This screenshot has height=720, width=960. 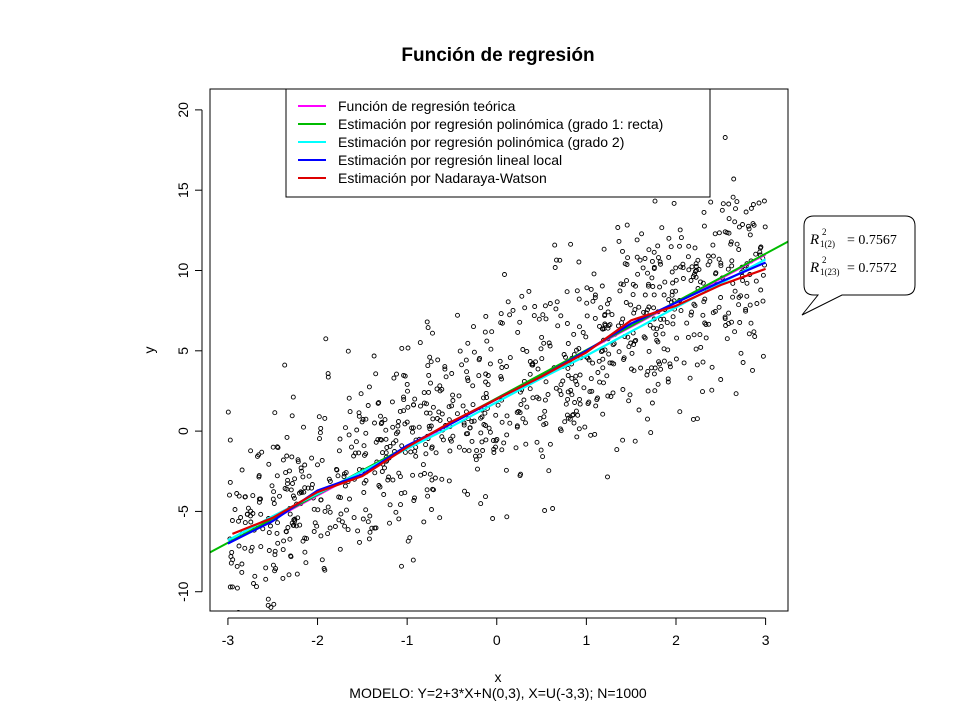 What do you see at coordinates (858, 265) in the screenshot?
I see `callout-bubble` at bounding box center [858, 265].